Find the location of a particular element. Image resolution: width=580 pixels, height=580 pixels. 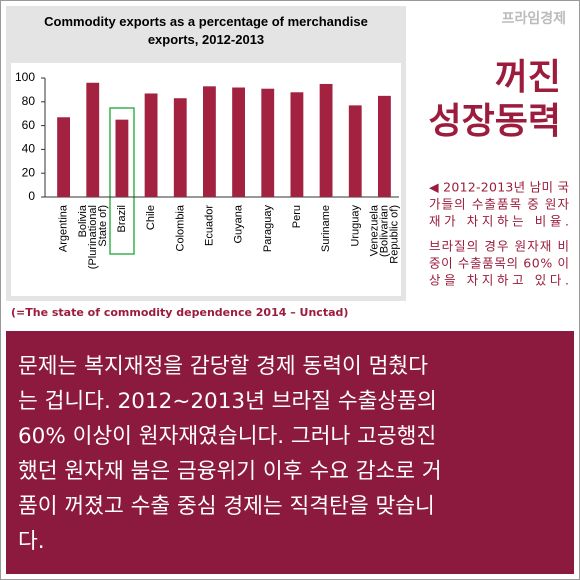

brand: 프라임경제 is located at coordinates (534, 18).